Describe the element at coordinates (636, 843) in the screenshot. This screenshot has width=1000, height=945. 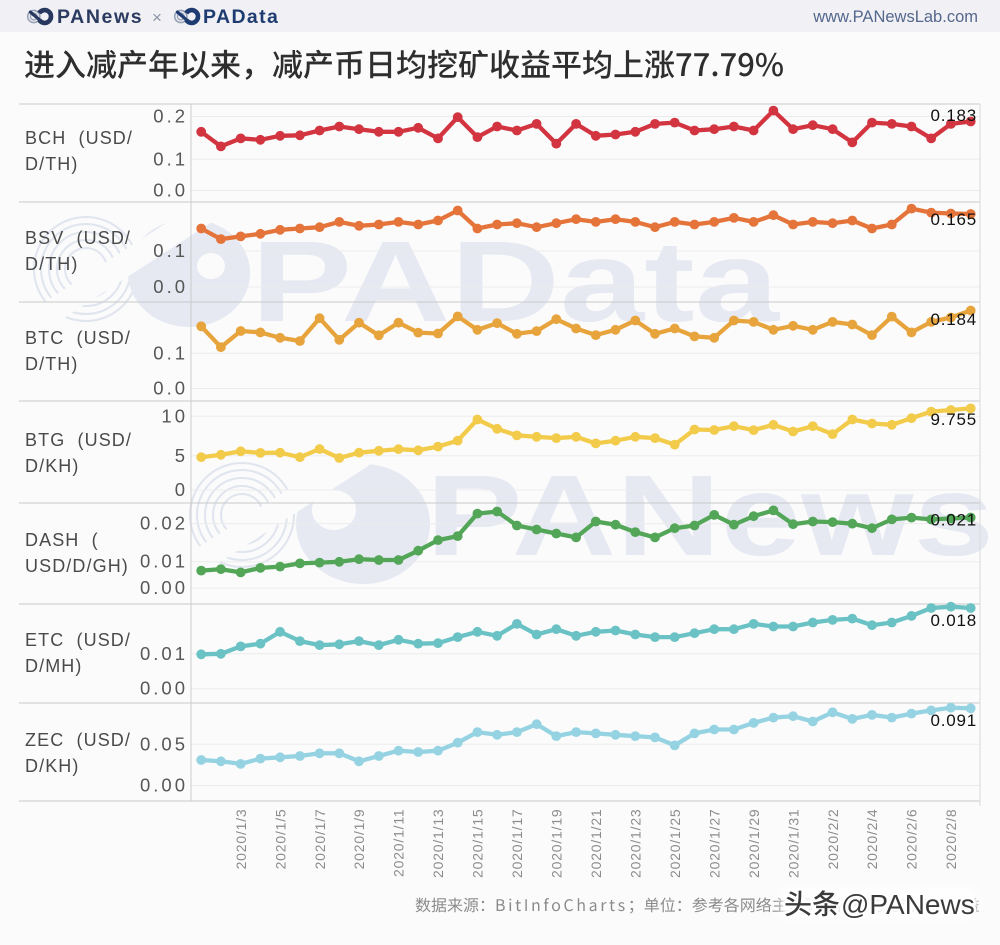
I see `svg-text: 2020/1/23` at that location.